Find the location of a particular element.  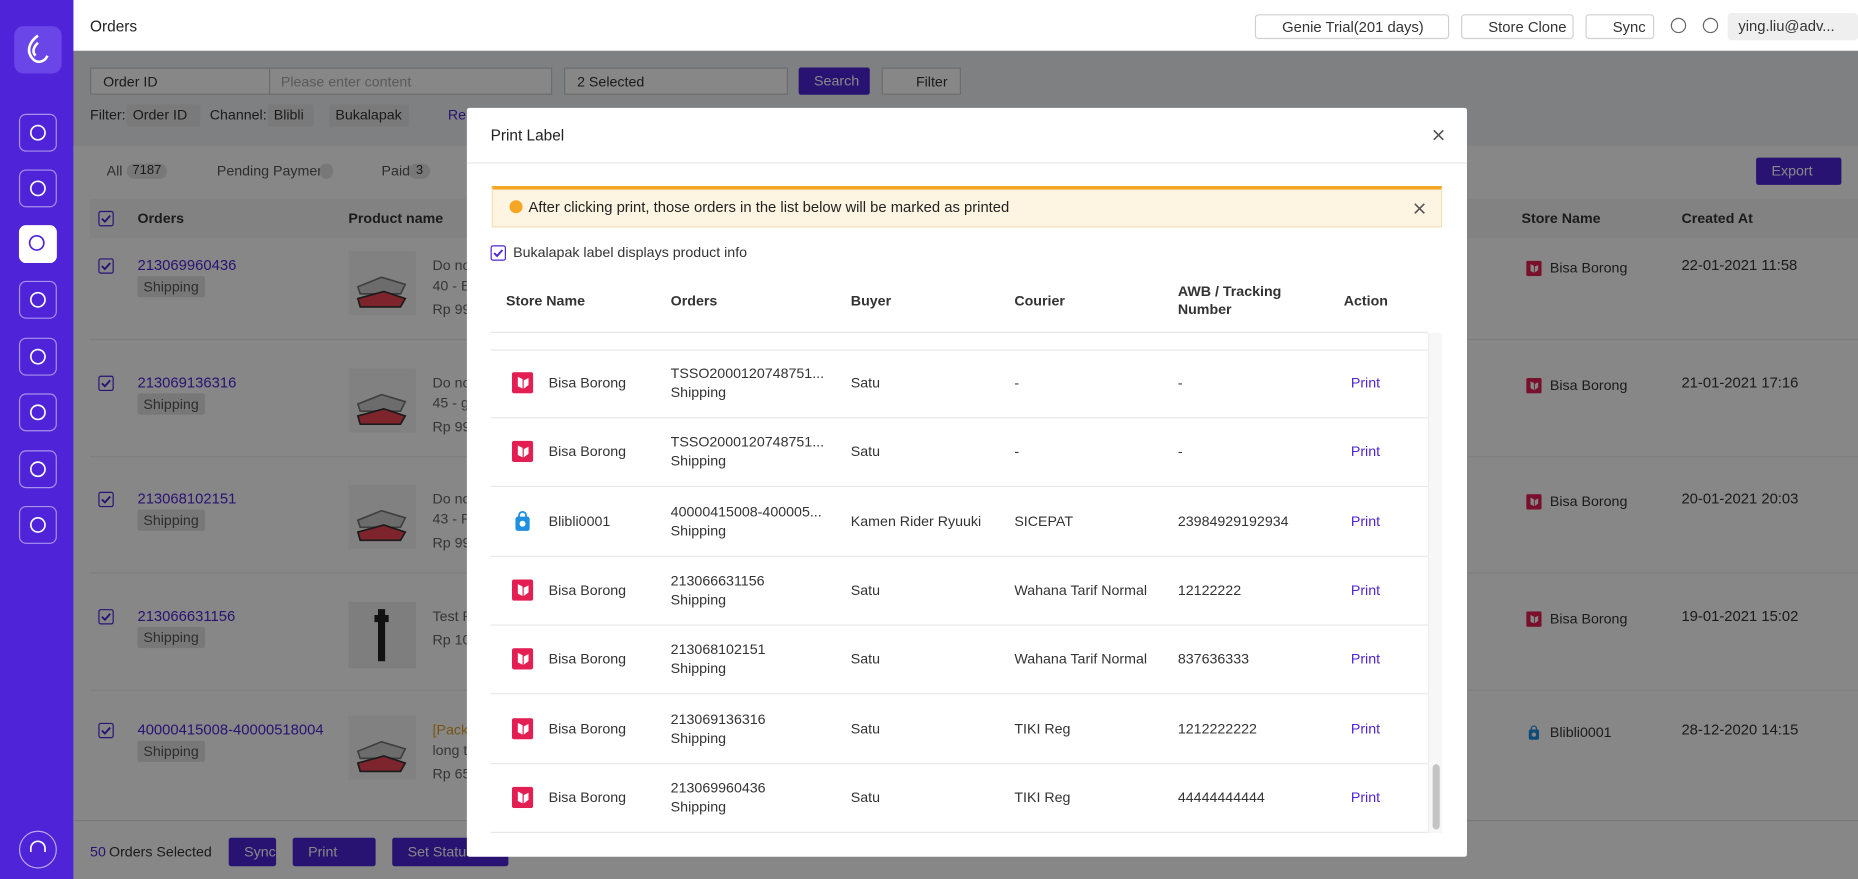

search-input: Please enter content is located at coordinates (410, 81).